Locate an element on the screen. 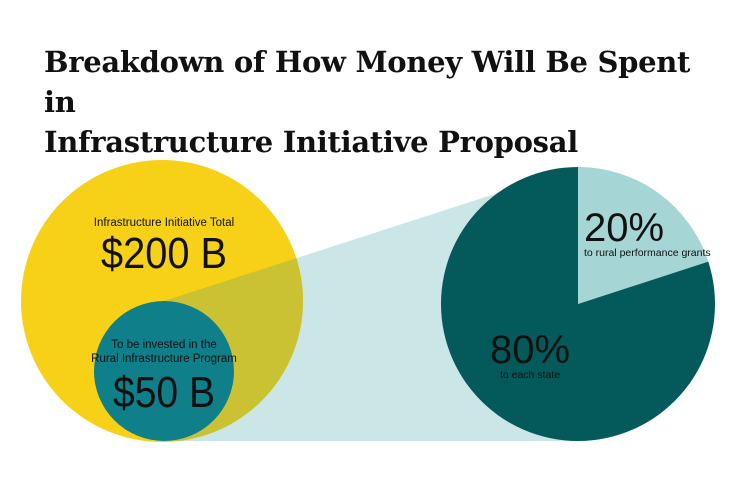 This screenshot has height=494, width=740. slice-value-rural-performance-grants: 20% is located at coordinates (624, 228).